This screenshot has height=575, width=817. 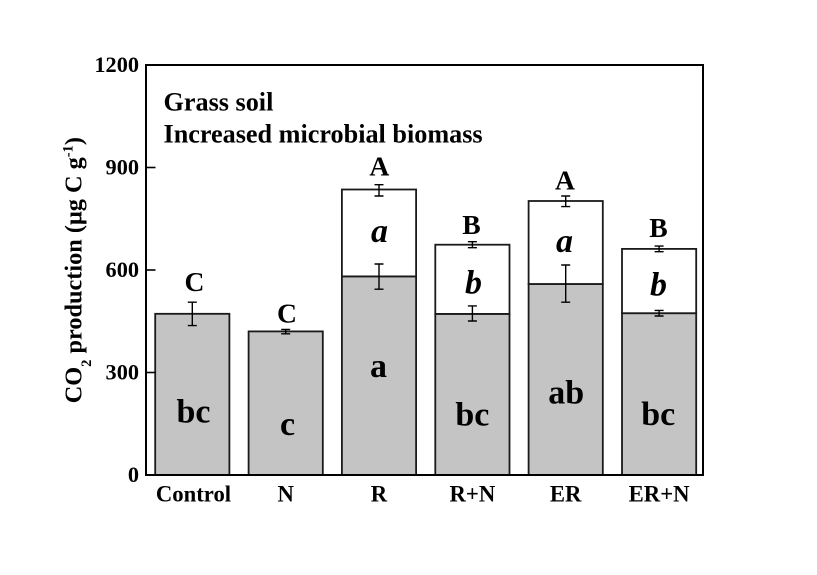 I want to click on svg-text: c, so click(x=287, y=424).